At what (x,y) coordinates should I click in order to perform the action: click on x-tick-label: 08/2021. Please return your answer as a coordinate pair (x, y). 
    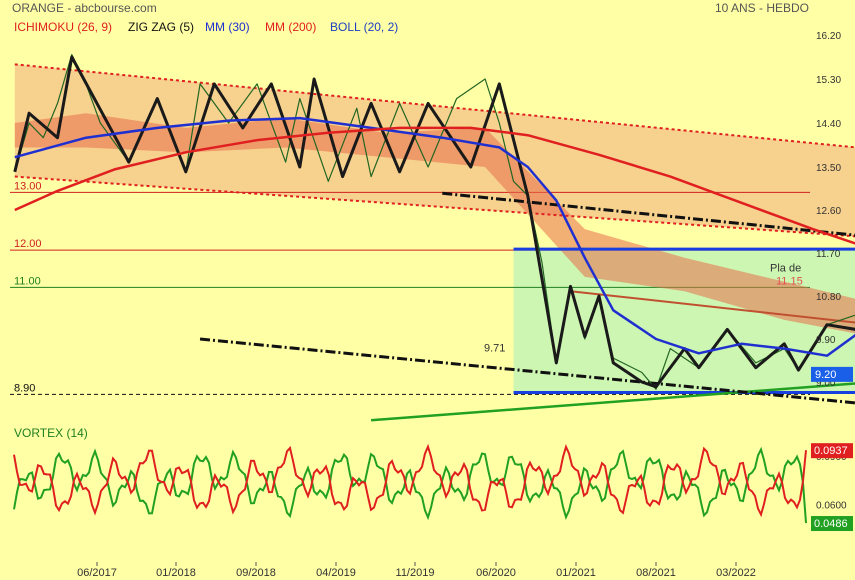
    Looking at the image, I should click on (656, 573).